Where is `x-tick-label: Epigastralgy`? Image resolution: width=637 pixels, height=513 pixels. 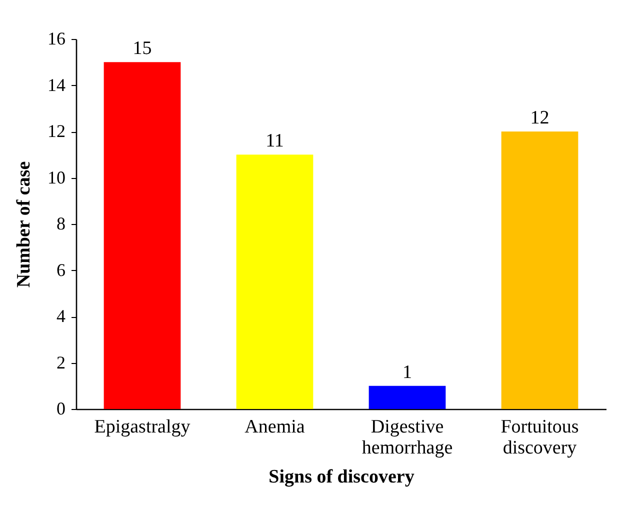 x-tick-label: Epigastralgy is located at coordinates (142, 427).